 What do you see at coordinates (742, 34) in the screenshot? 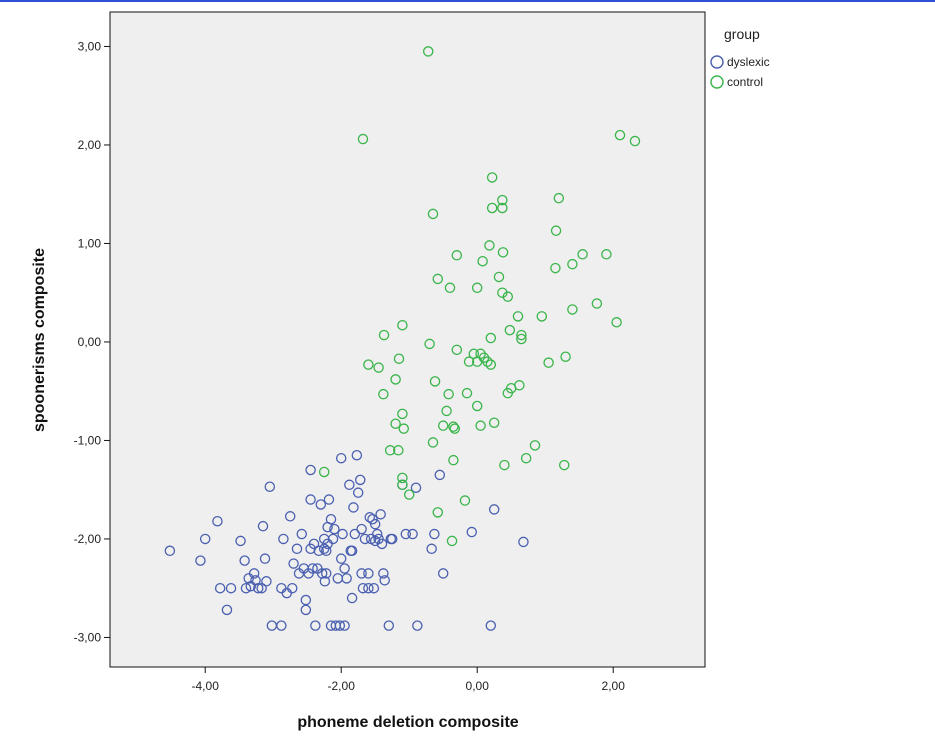
I see `legend-title: group` at bounding box center [742, 34].